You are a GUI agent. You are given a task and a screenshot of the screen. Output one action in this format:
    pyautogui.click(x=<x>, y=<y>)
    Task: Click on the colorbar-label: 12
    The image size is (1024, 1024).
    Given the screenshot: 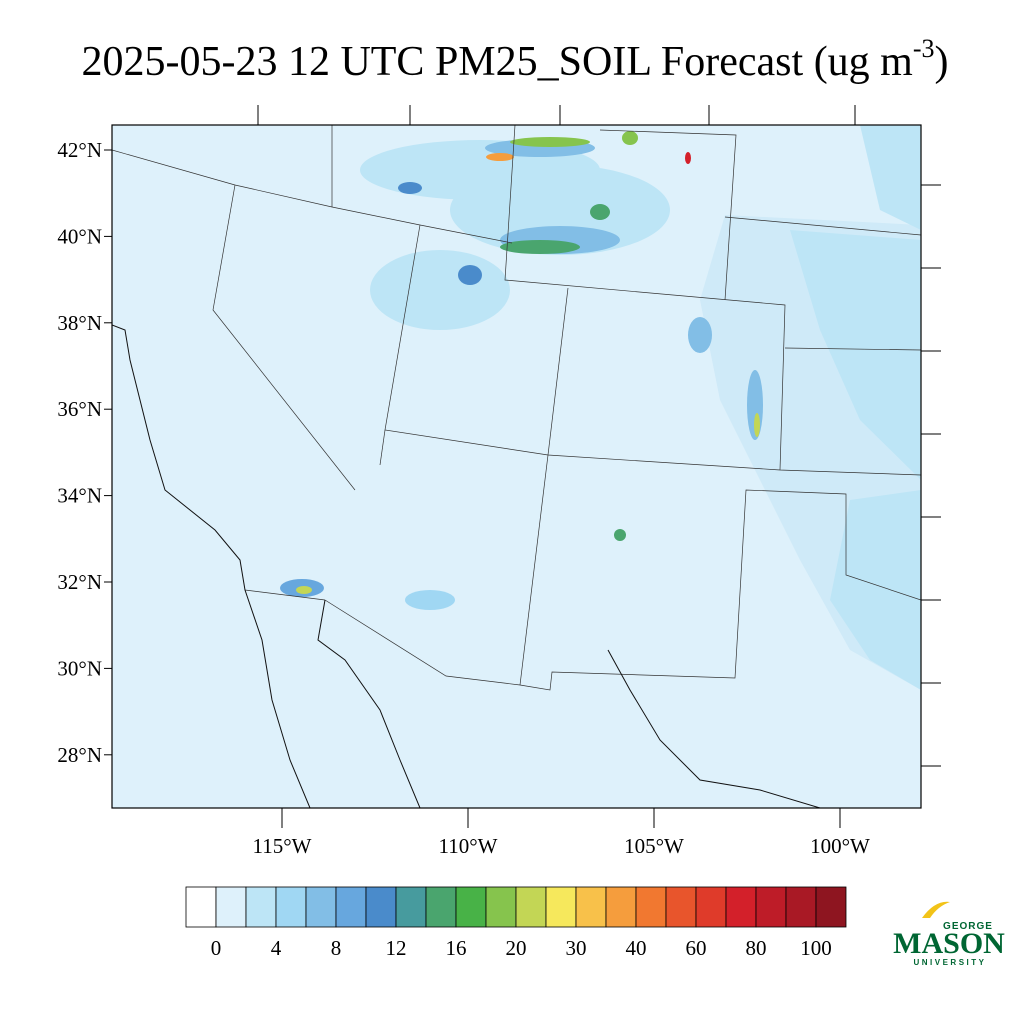 What is the action you would take?
    pyautogui.click(x=396, y=948)
    